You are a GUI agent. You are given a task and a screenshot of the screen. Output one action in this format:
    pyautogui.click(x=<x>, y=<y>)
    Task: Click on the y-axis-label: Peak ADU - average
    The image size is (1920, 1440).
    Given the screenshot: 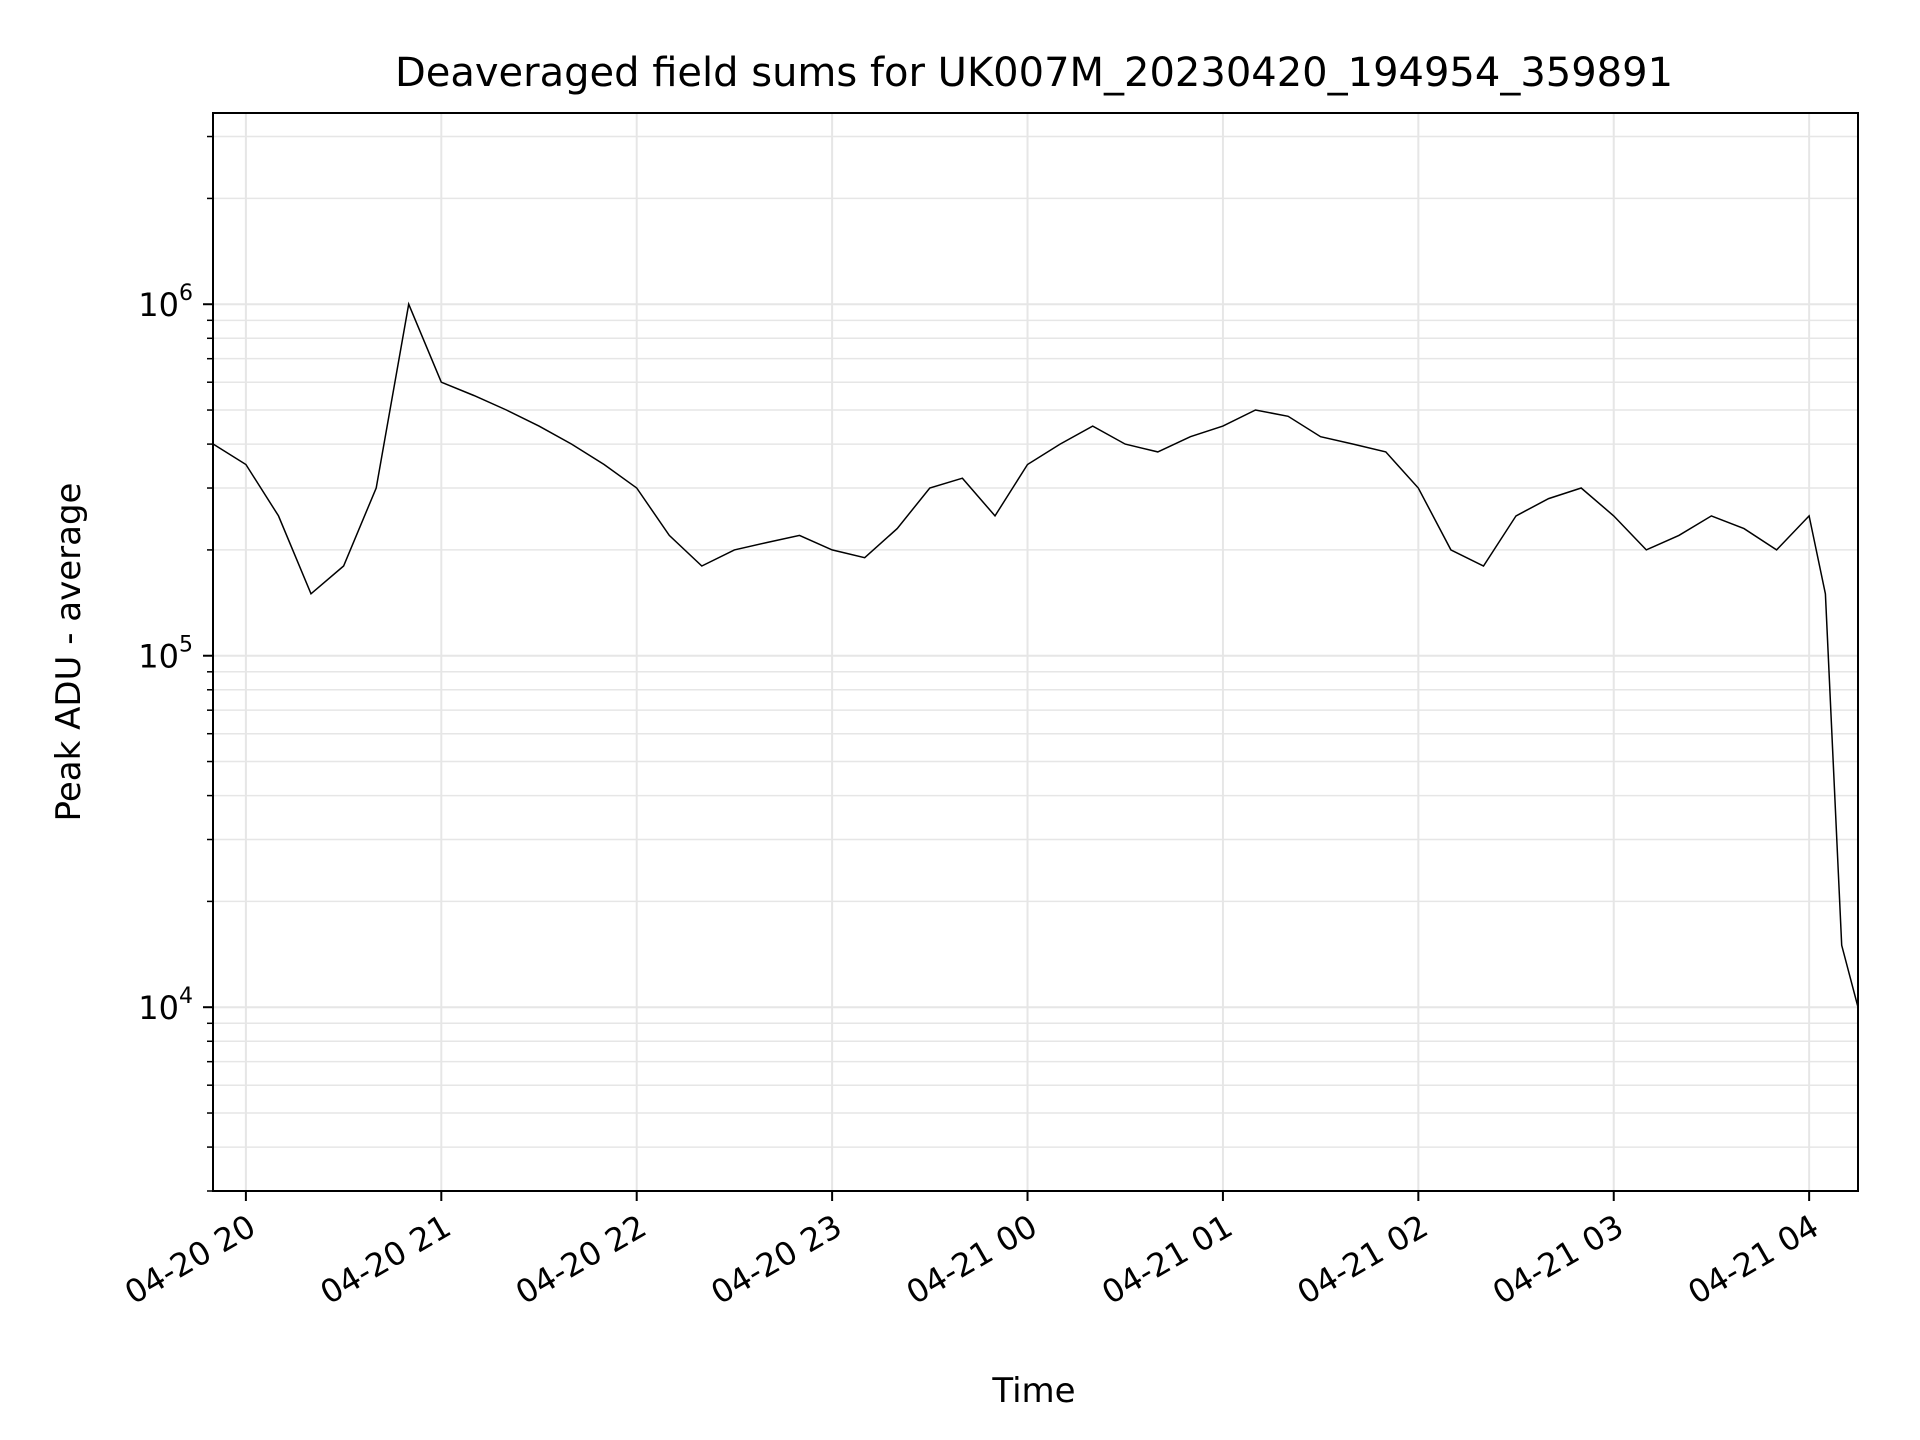 What is the action you would take?
    pyautogui.click(x=69, y=652)
    